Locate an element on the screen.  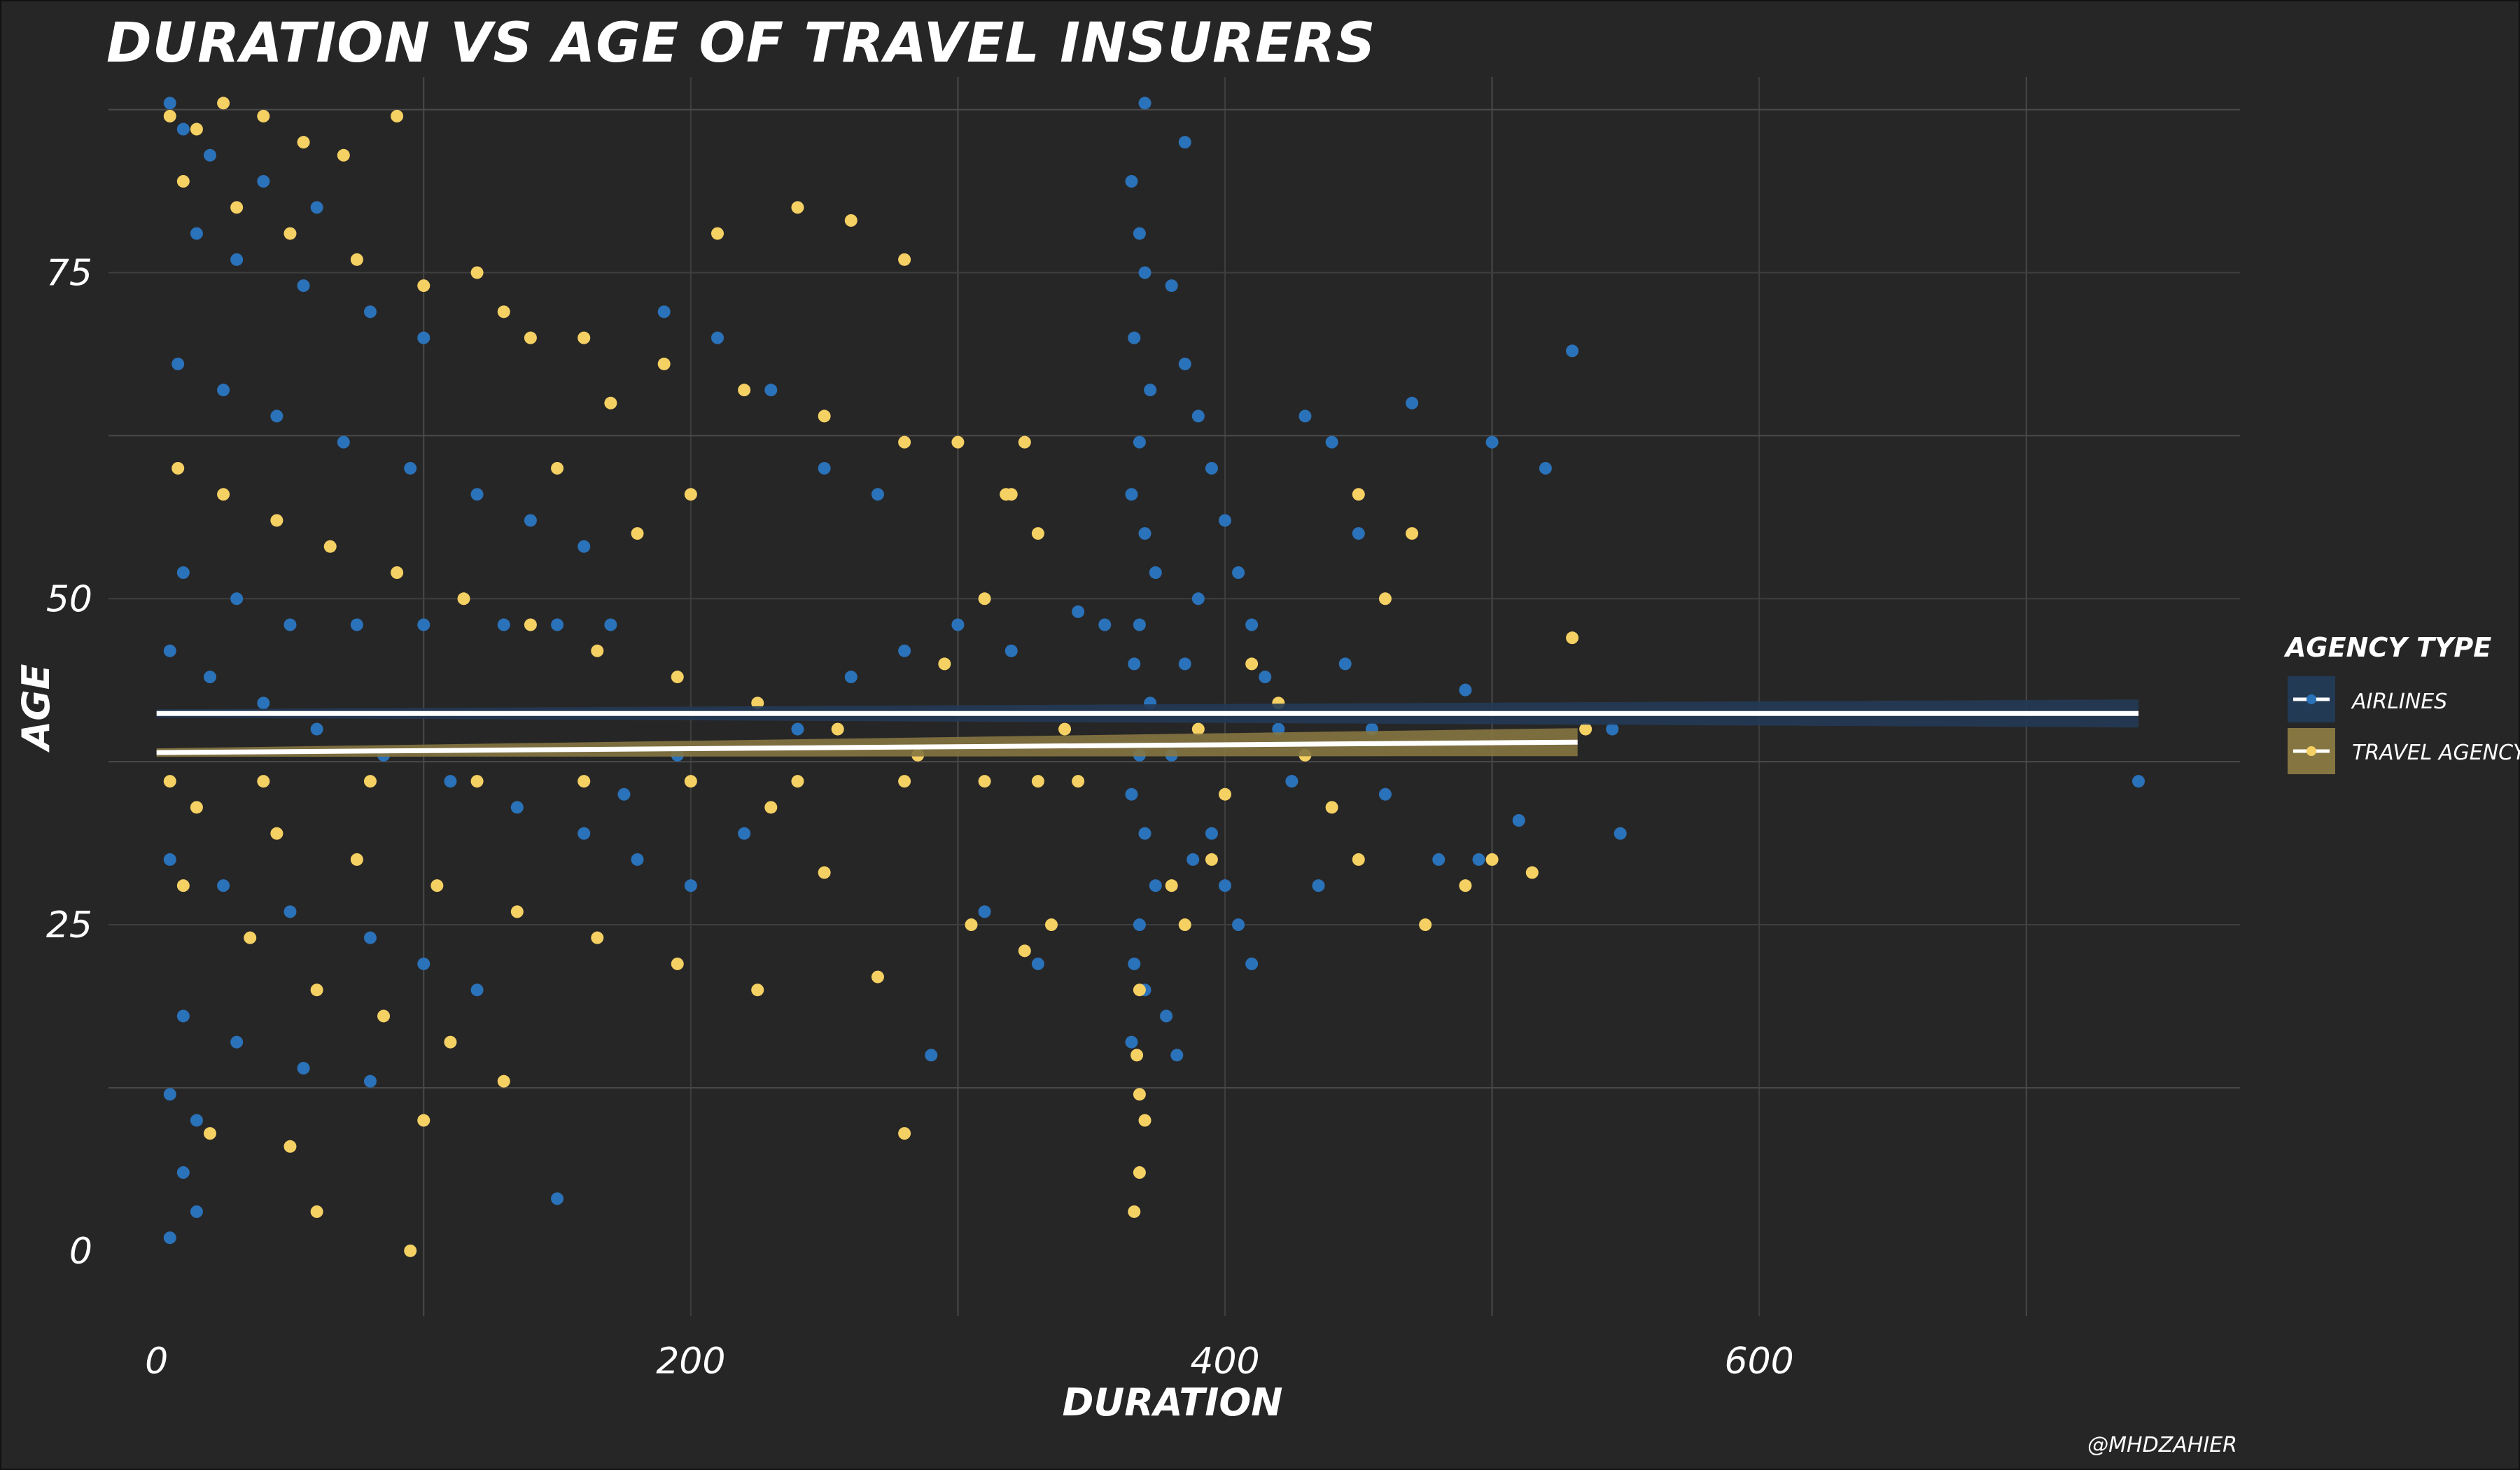
legend: AGENCY TYPE AIRLINES TRAVEL AGENCY is located at coordinates (2401, 703).